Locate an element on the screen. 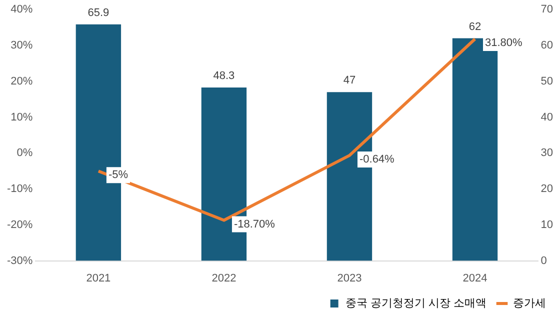 This screenshot has width=560, height=321. data-label: 65.9 is located at coordinates (99, 12).